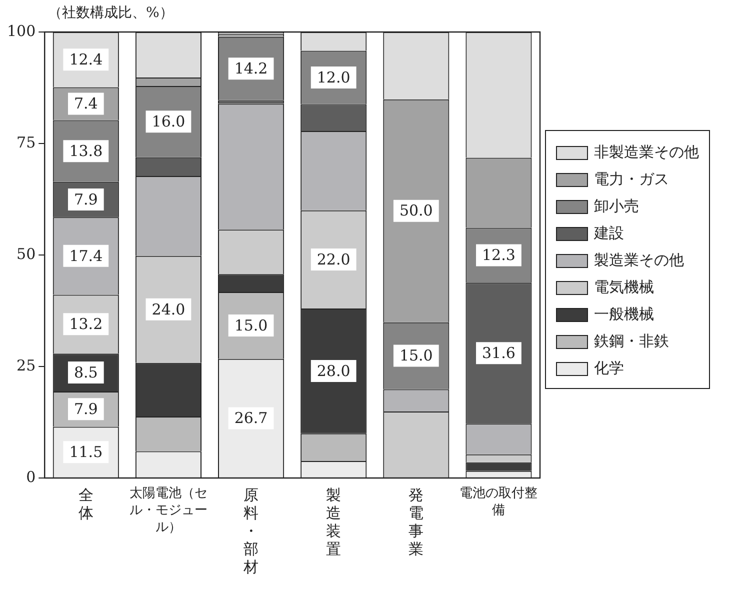 This screenshot has height=594, width=748. I want to click on legend-label: 卸小売, so click(616, 206).